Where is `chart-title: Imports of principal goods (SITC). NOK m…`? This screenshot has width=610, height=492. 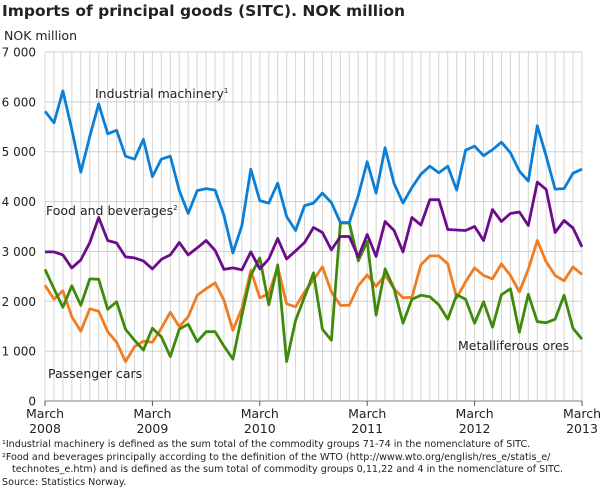
chart-title: Imports of principal goods (SITC). NOK m… is located at coordinates (203, 11).